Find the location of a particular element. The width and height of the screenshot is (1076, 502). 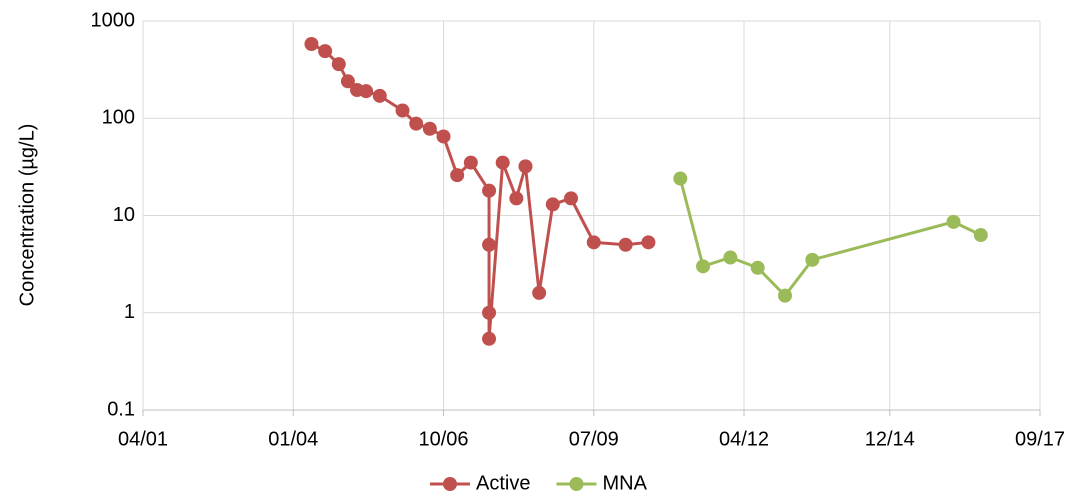

x-tick-label: 04/12 is located at coordinates (744, 439).